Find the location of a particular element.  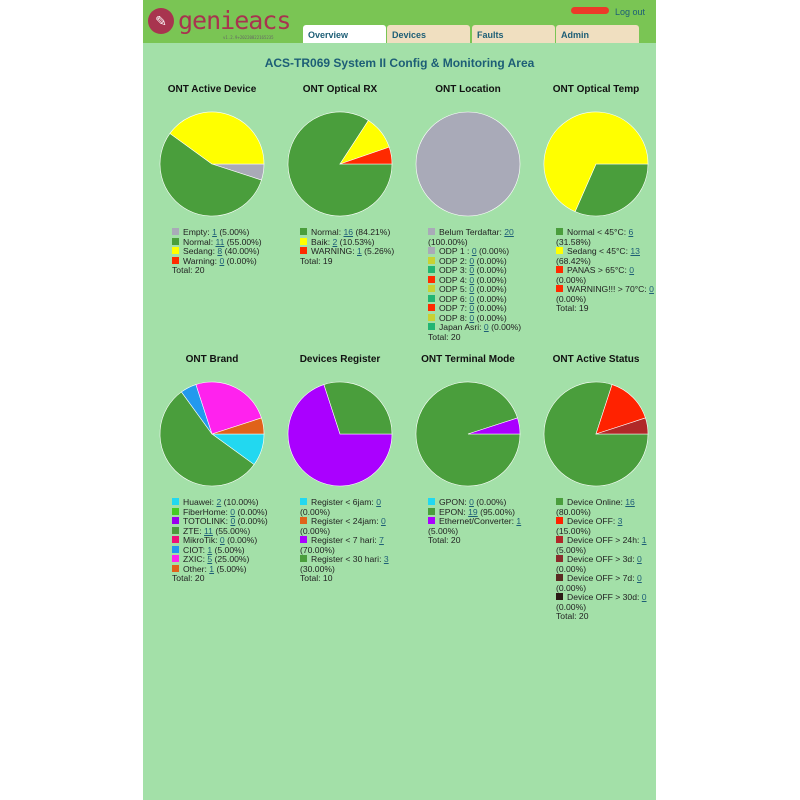

tab-admin: Admin is located at coordinates (597, 34).